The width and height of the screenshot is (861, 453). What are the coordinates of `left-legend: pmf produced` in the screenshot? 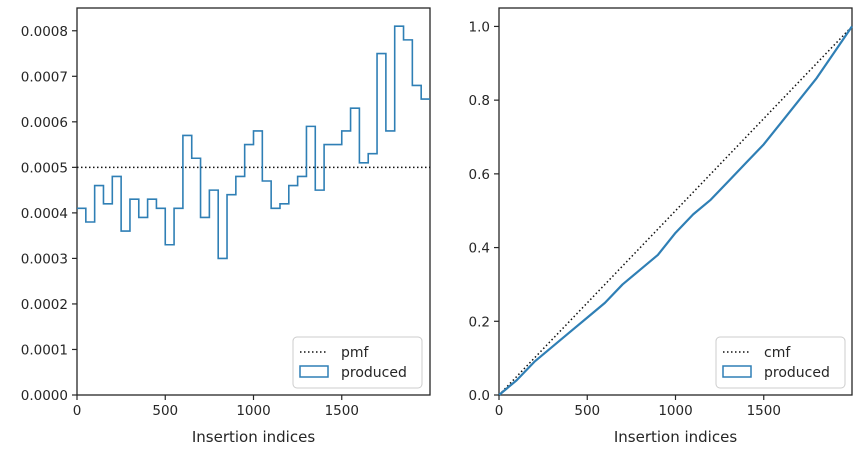 It's located at (357, 362).